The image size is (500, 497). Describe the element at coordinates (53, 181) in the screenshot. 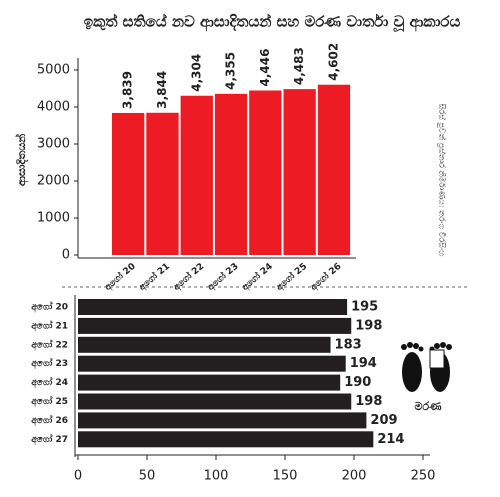

I see `y-tick-label: 2000` at that location.